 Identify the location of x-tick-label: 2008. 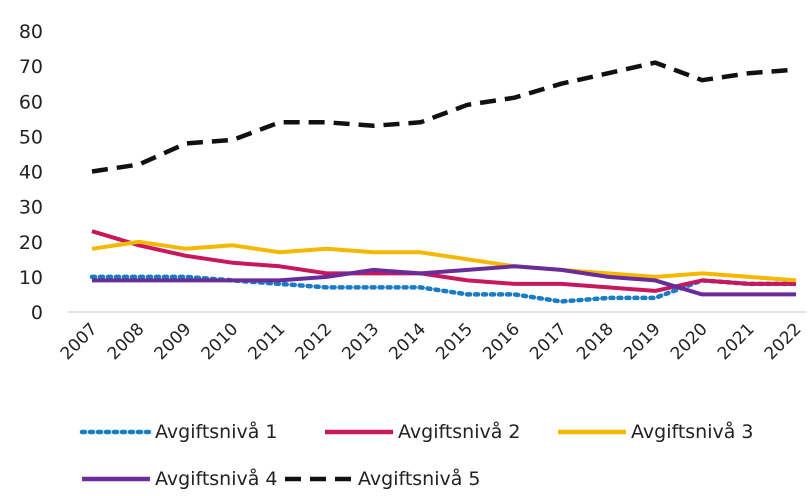
(126, 341).